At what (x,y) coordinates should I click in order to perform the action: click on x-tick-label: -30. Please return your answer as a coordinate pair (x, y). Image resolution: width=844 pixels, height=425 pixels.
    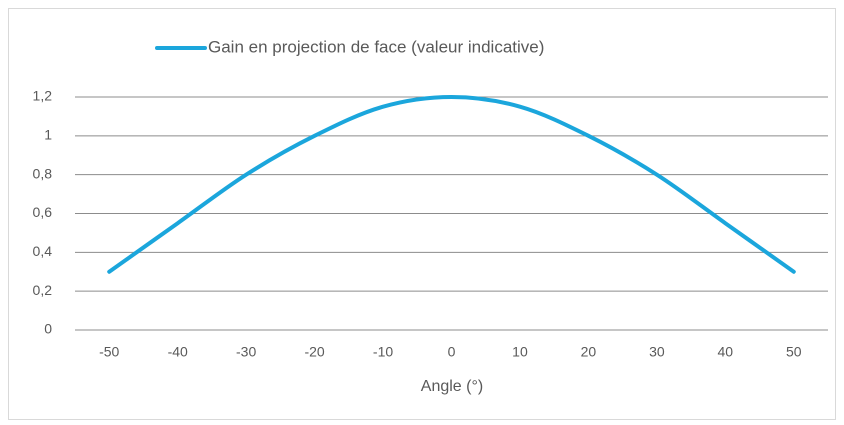
    Looking at the image, I should click on (246, 352).